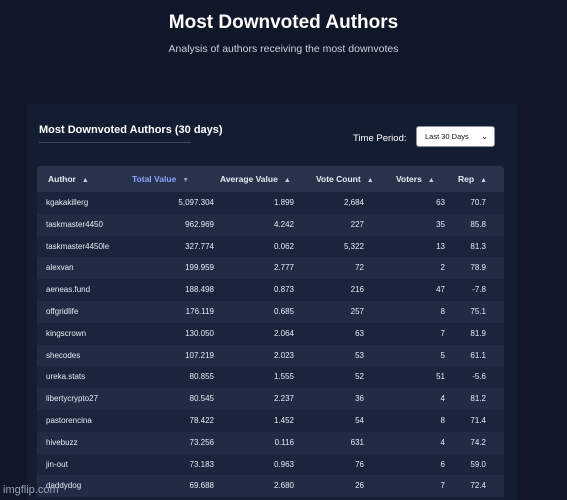  What do you see at coordinates (64, 486) in the screenshot?
I see `author-cell: daddydog` at bounding box center [64, 486].